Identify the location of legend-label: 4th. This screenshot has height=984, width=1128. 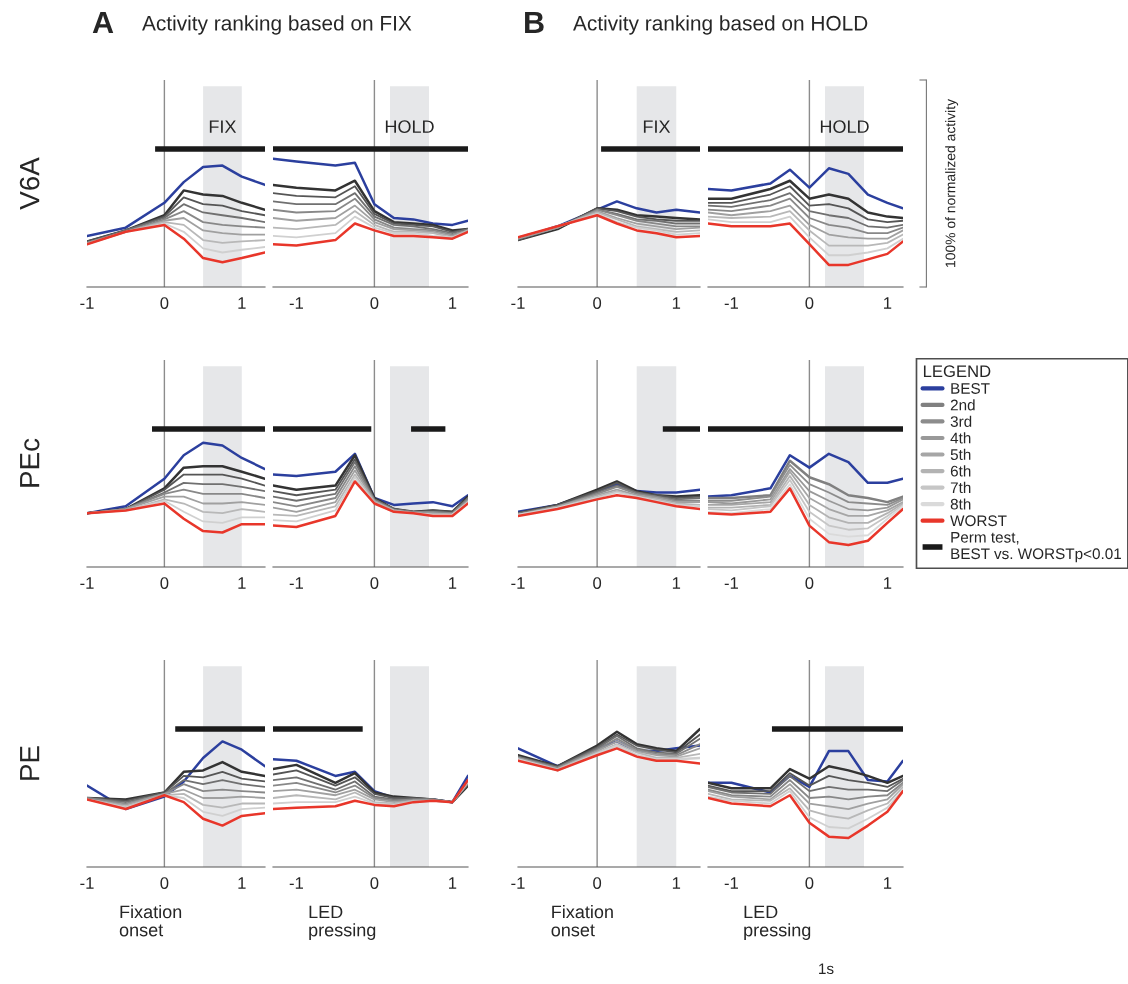
(960, 438).